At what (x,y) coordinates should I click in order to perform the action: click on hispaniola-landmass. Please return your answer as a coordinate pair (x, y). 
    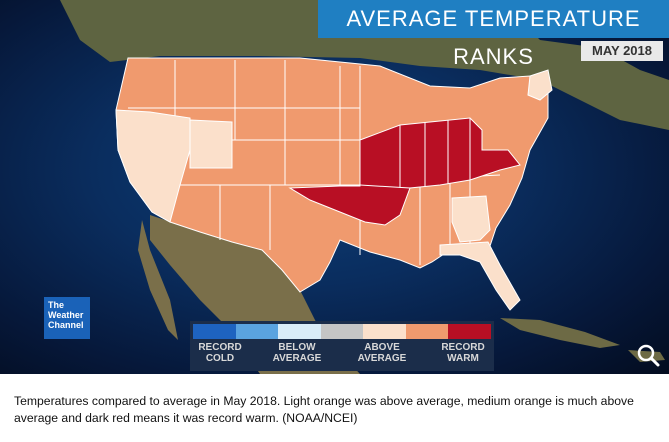
    Looking at the image, I should click on (646, 356).